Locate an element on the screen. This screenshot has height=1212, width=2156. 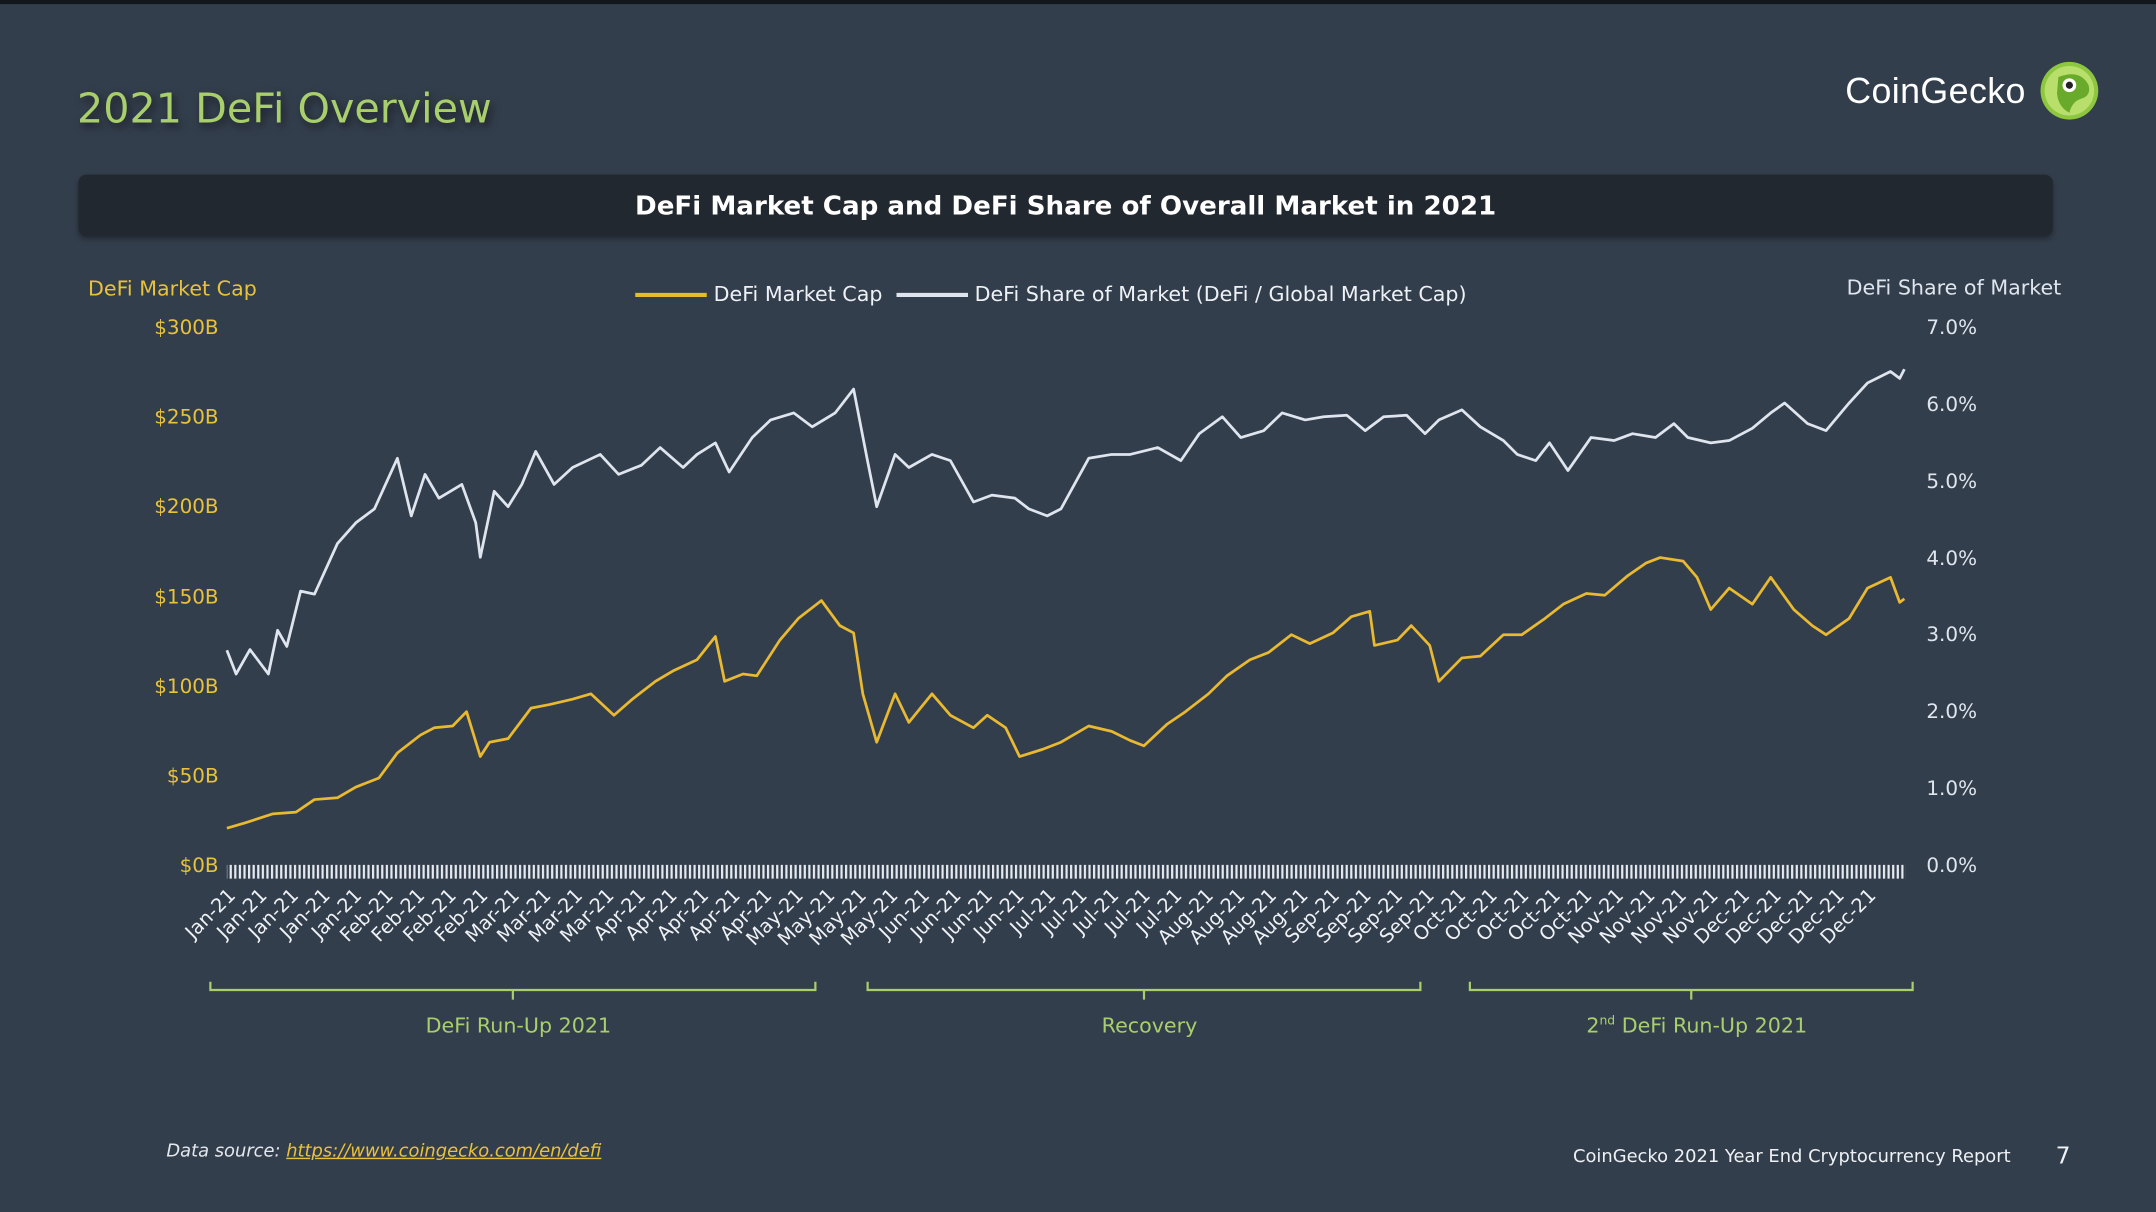
legend-item-market-cap: DeFi Market Cap is located at coordinates (758, 294).